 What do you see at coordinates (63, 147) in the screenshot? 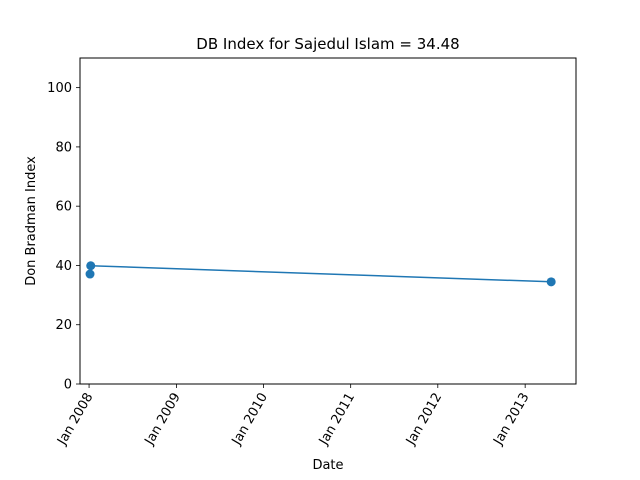
I see `y-tick-label: 80` at bounding box center [63, 147].